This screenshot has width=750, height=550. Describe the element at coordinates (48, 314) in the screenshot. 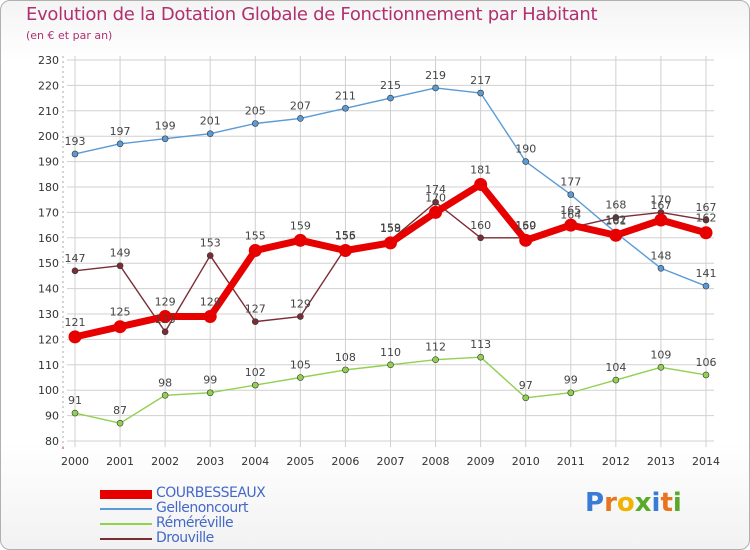

I see `y-tick-label: 130` at that location.